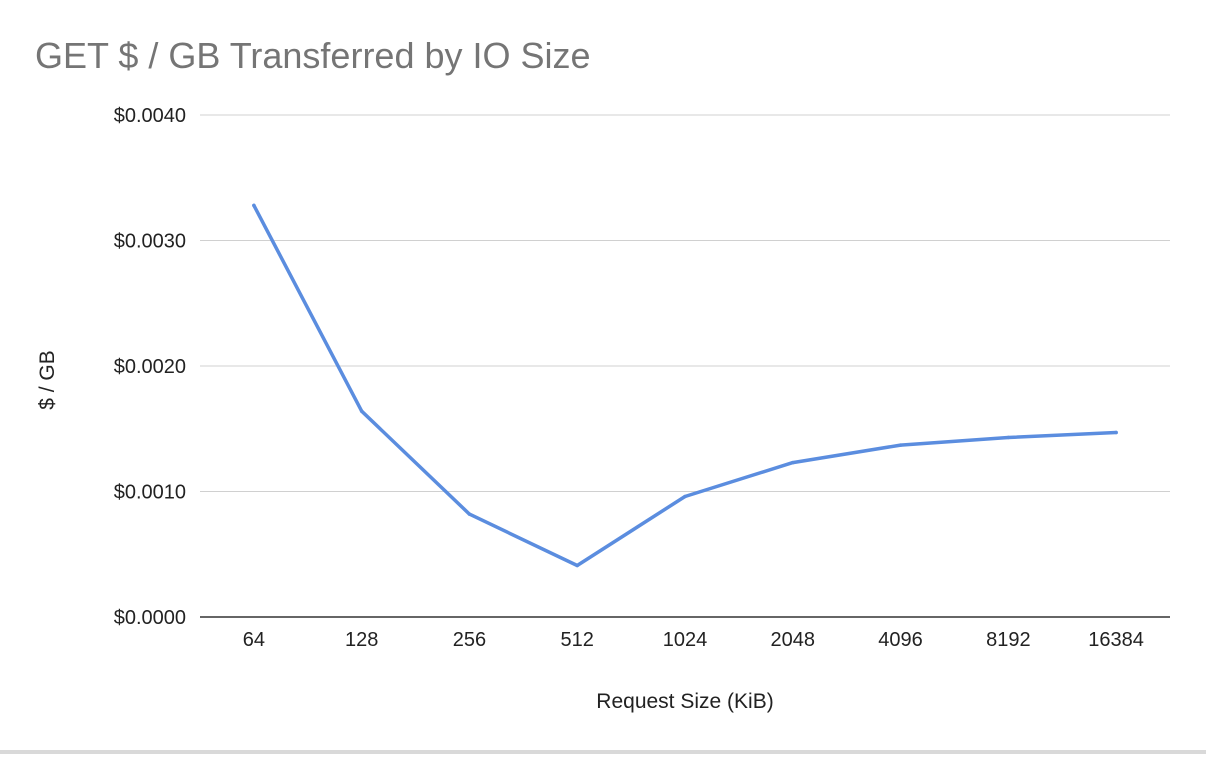 The height and width of the screenshot is (759, 1206). I want to click on x-tick-label: 256, so click(469, 640).